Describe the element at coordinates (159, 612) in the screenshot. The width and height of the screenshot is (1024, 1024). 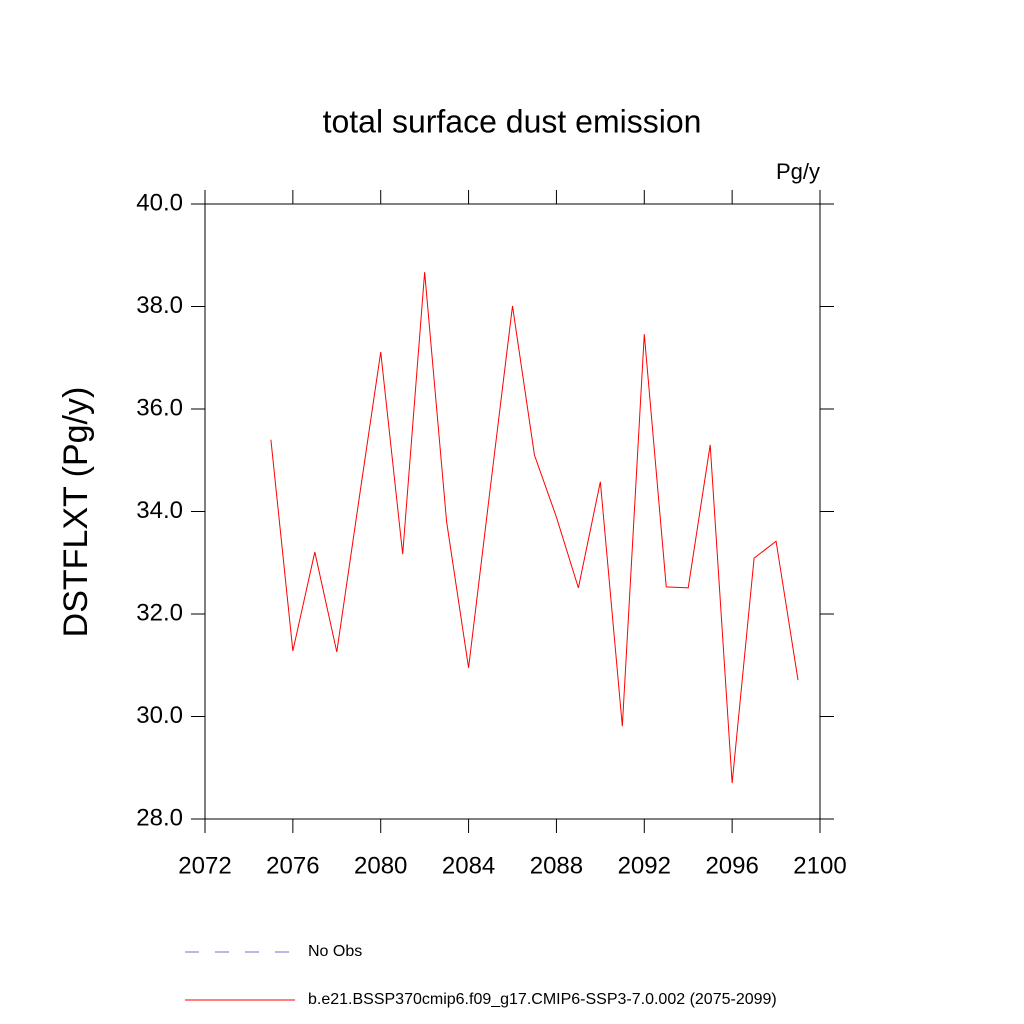
I see `y-tick-label: 32.0` at that location.